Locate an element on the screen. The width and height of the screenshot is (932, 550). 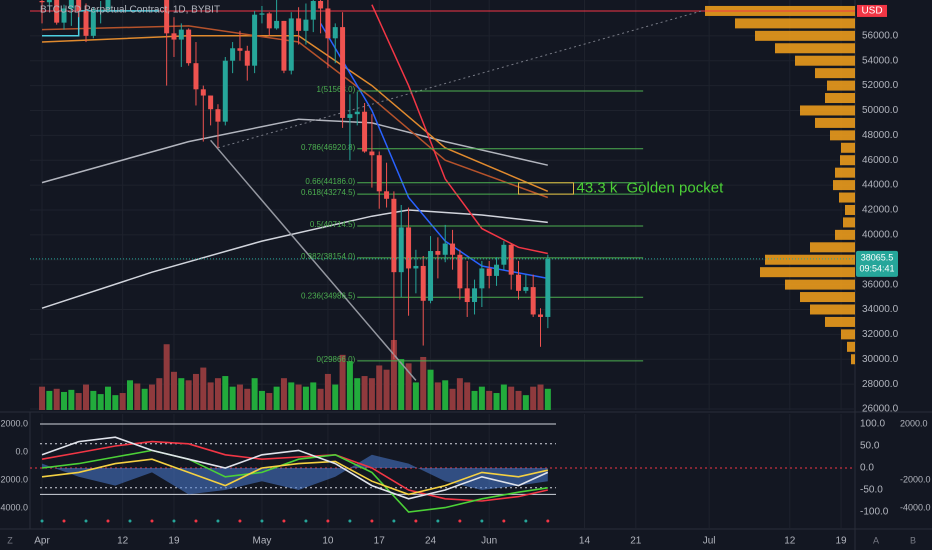
y-tick-label: 42000.0 is located at coordinates (880, 210).